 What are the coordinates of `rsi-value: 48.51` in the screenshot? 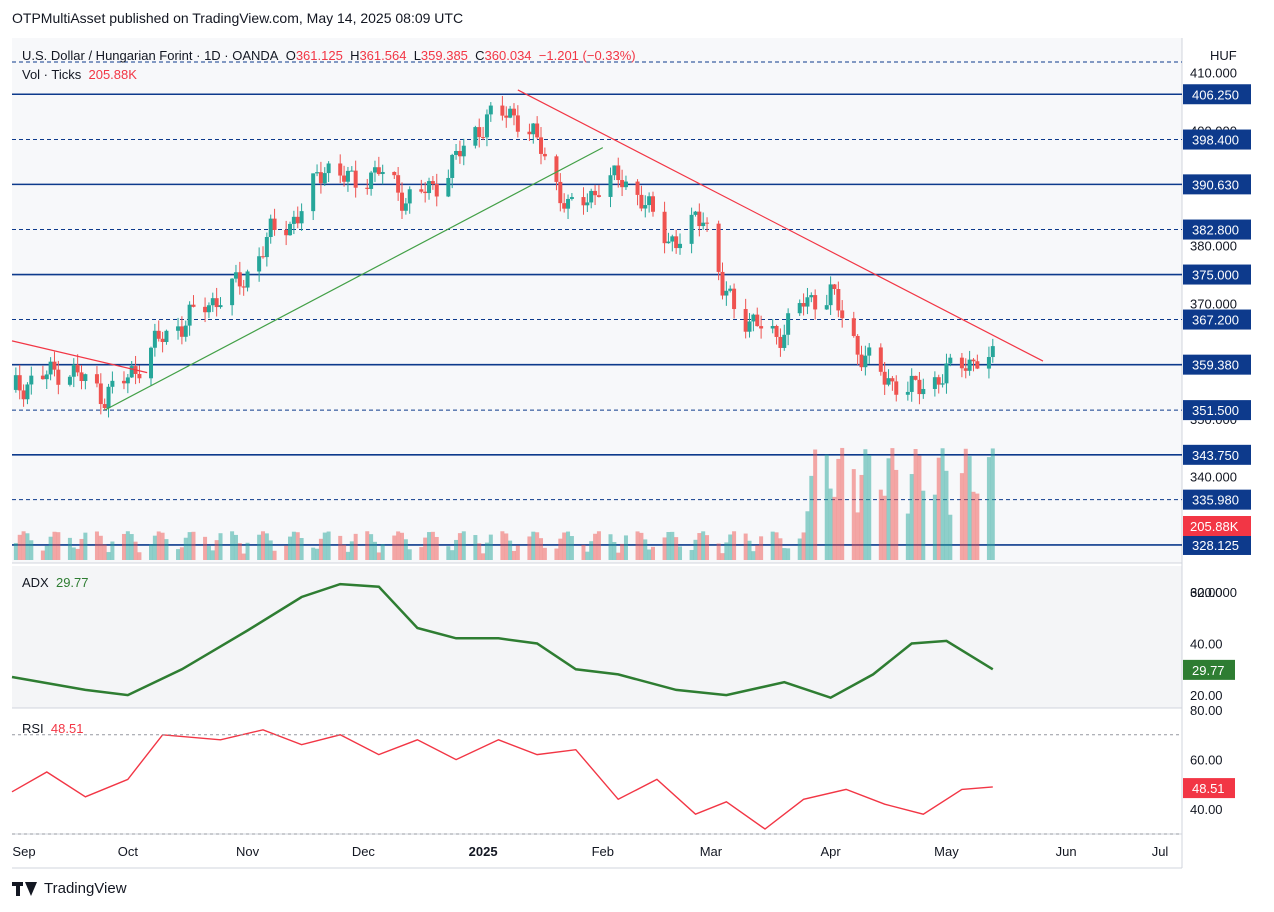 It's located at (67, 728).